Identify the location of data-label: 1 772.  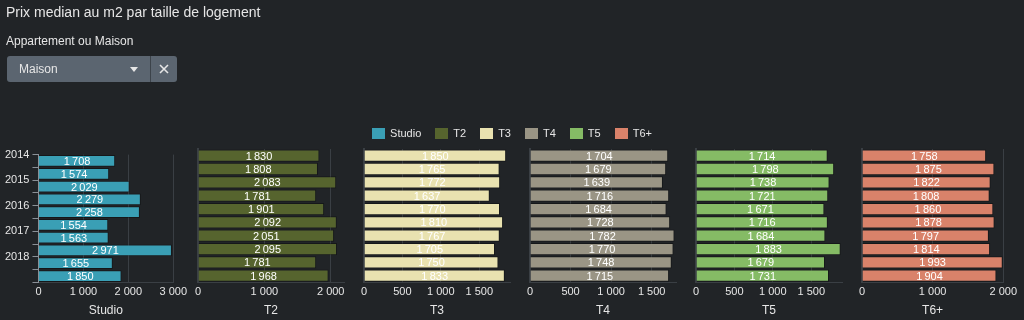
(432, 182).